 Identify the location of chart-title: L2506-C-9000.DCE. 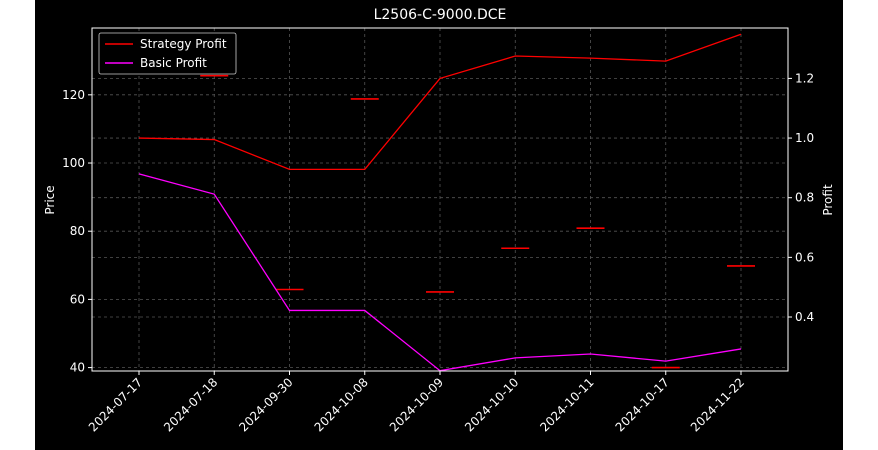
(440, 15).